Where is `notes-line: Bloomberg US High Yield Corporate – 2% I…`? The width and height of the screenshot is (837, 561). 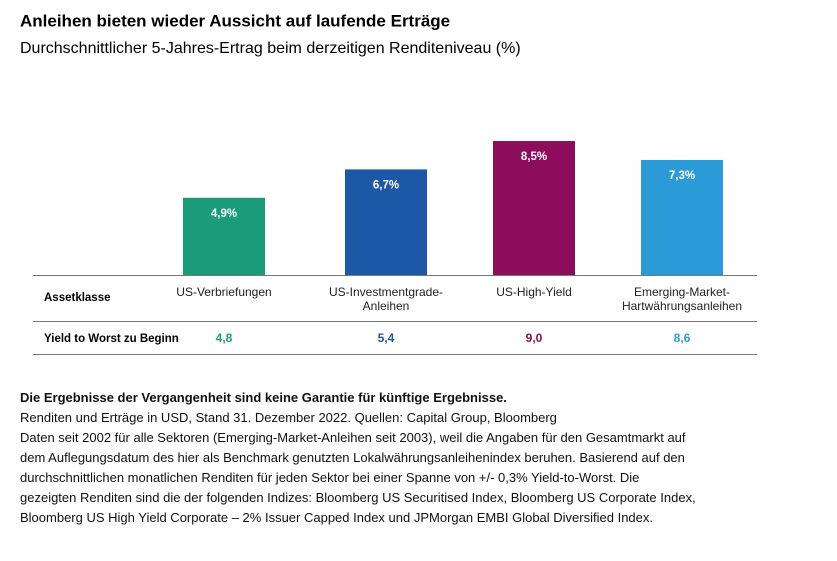 notes-line: Bloomberg US High Yield Corporate – 2% I… is located at coordinates (336, 517).